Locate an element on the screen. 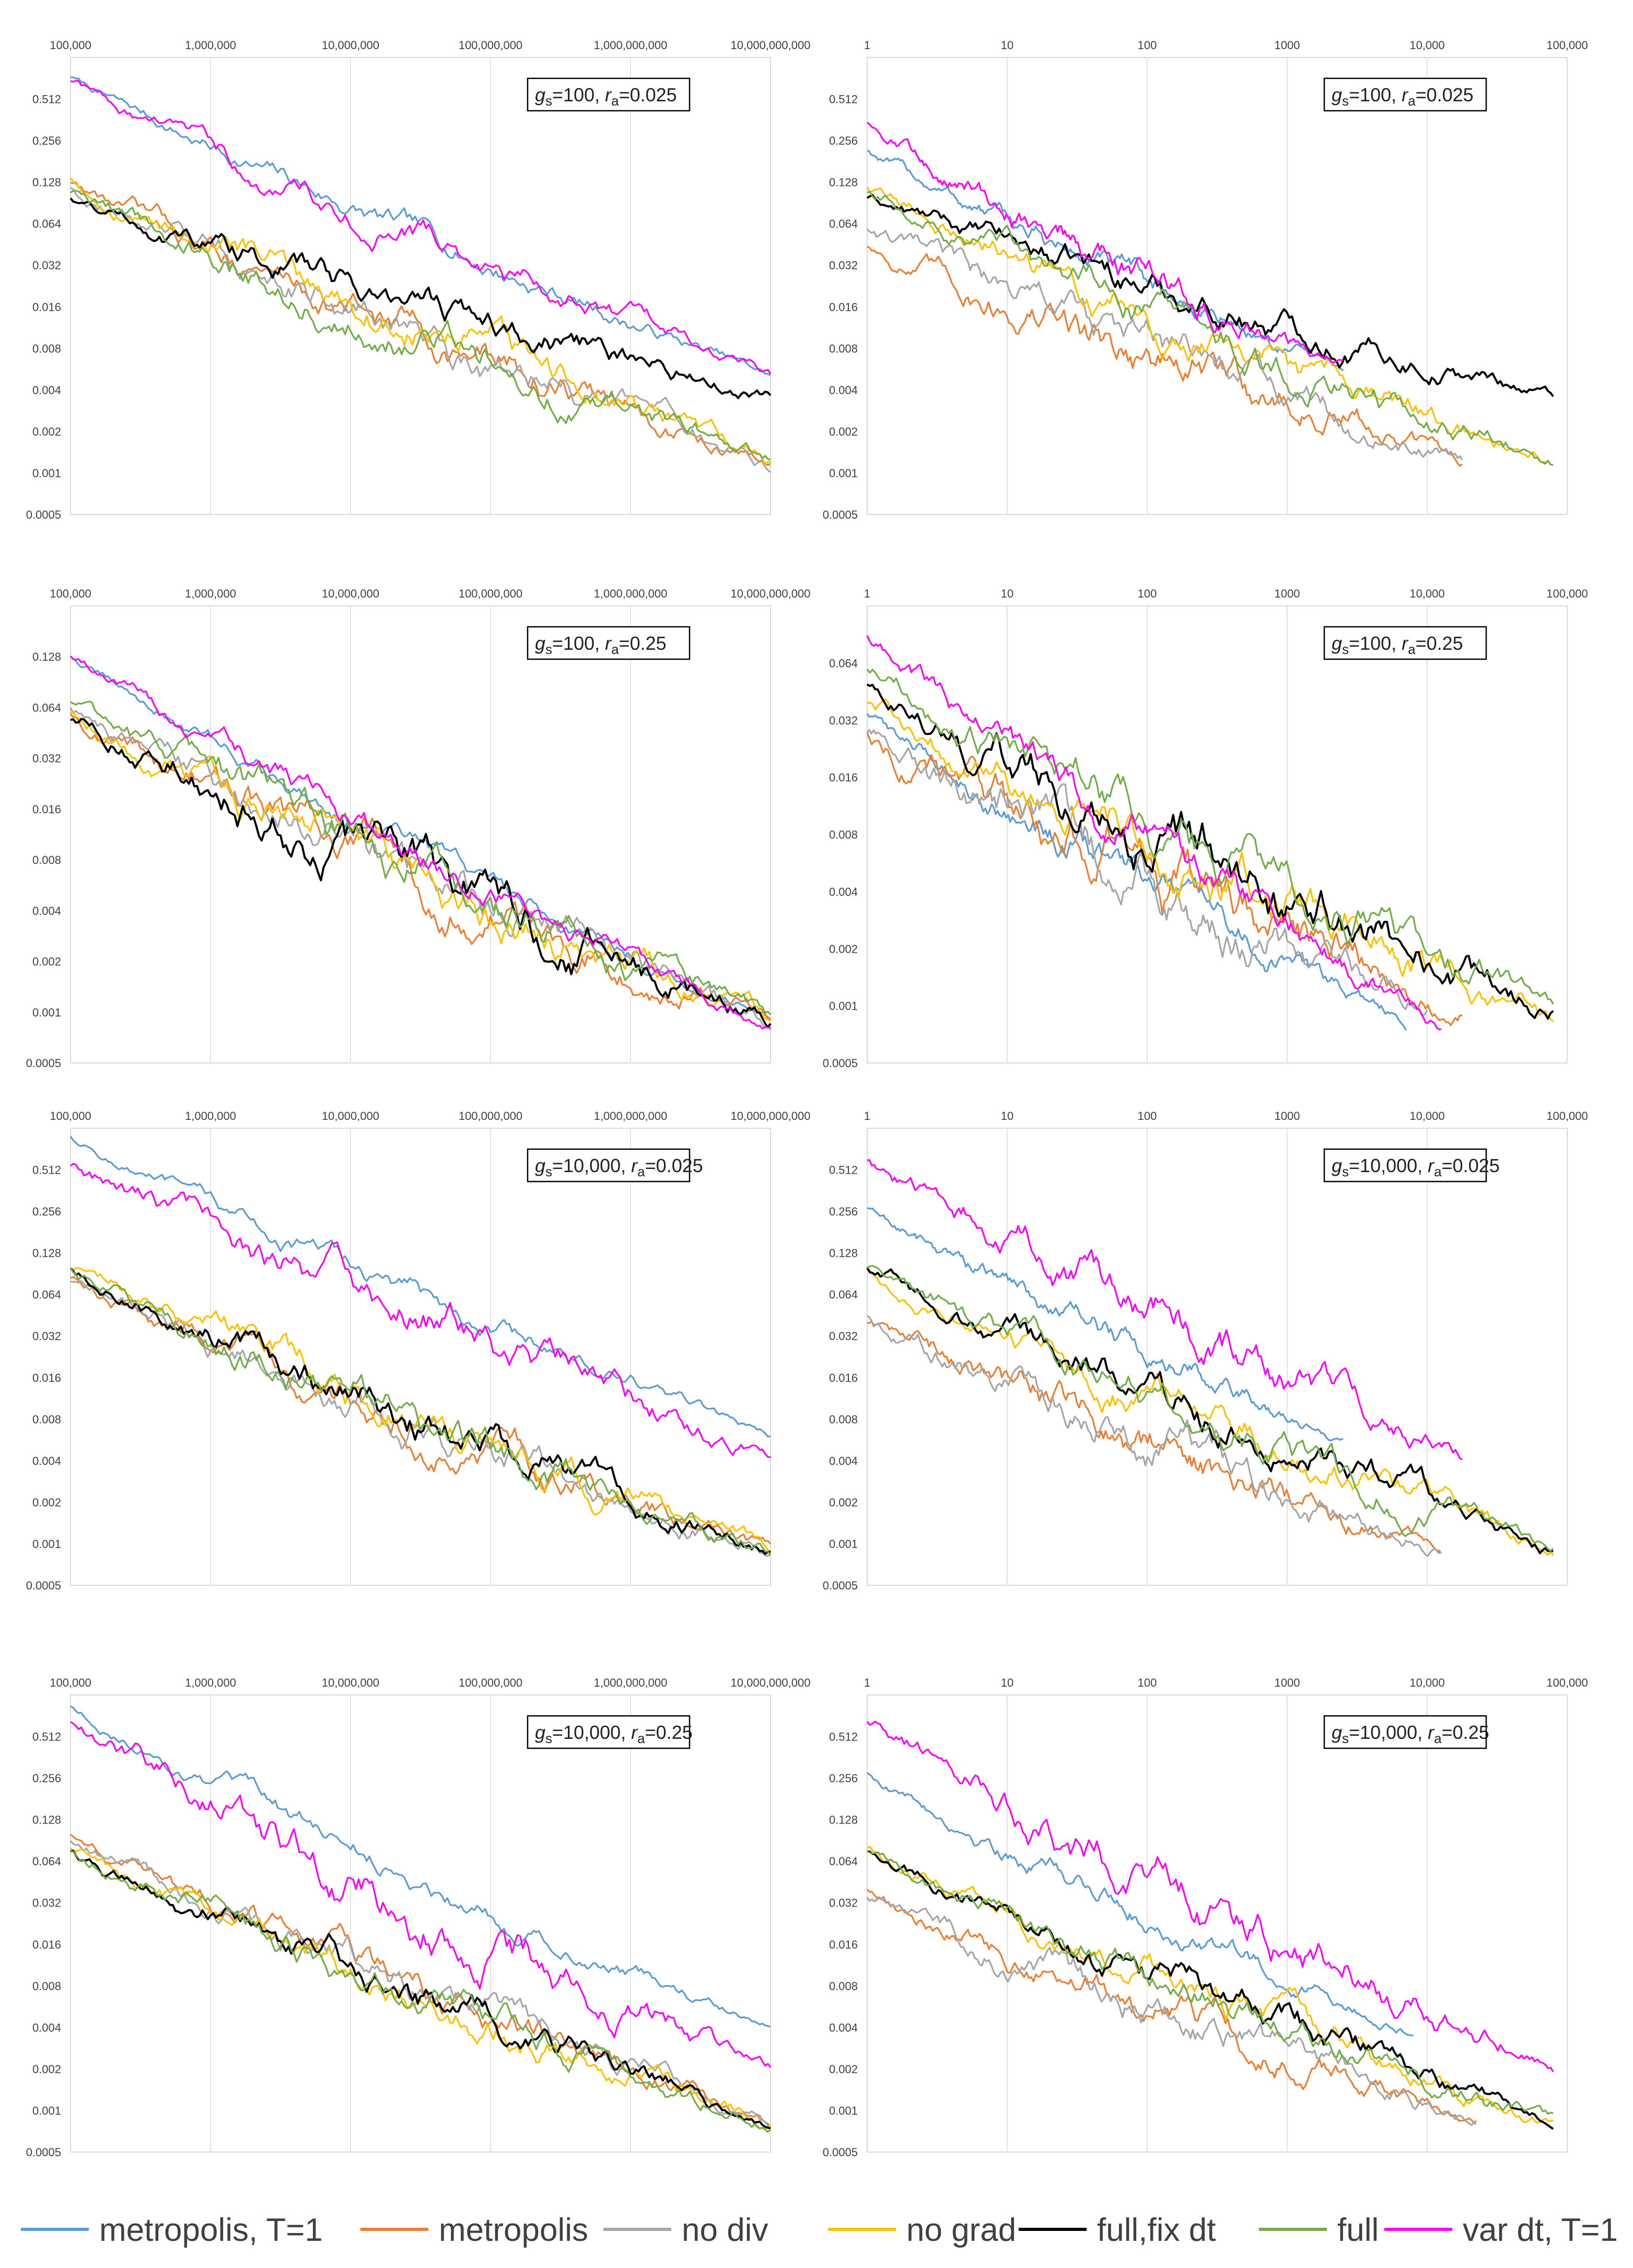 The height and width of the screenshot is (2268, 1633). panel-label: gs=100, ra=0.025 is located at coordinates (1403, 97).